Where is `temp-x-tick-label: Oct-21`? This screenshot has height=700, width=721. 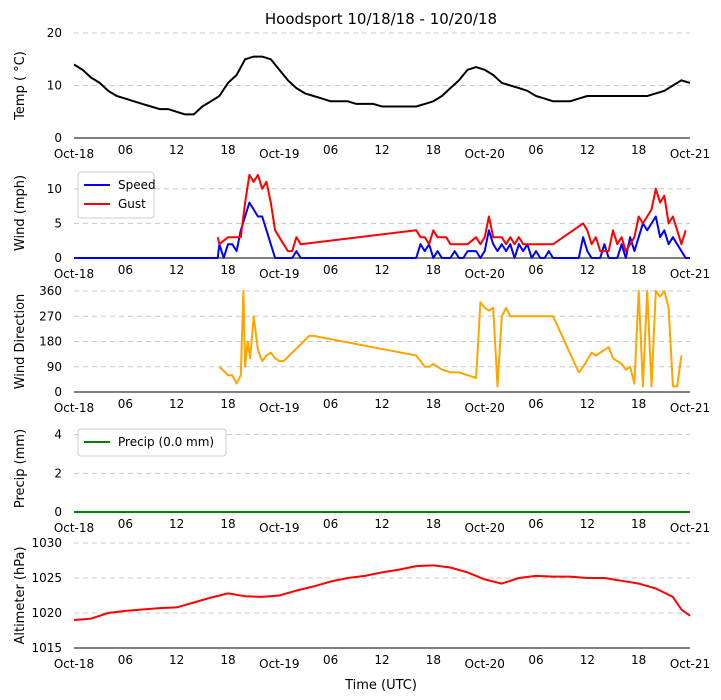 temp-x-tick-label: Oct-21 is located at coordinates (690, 154).